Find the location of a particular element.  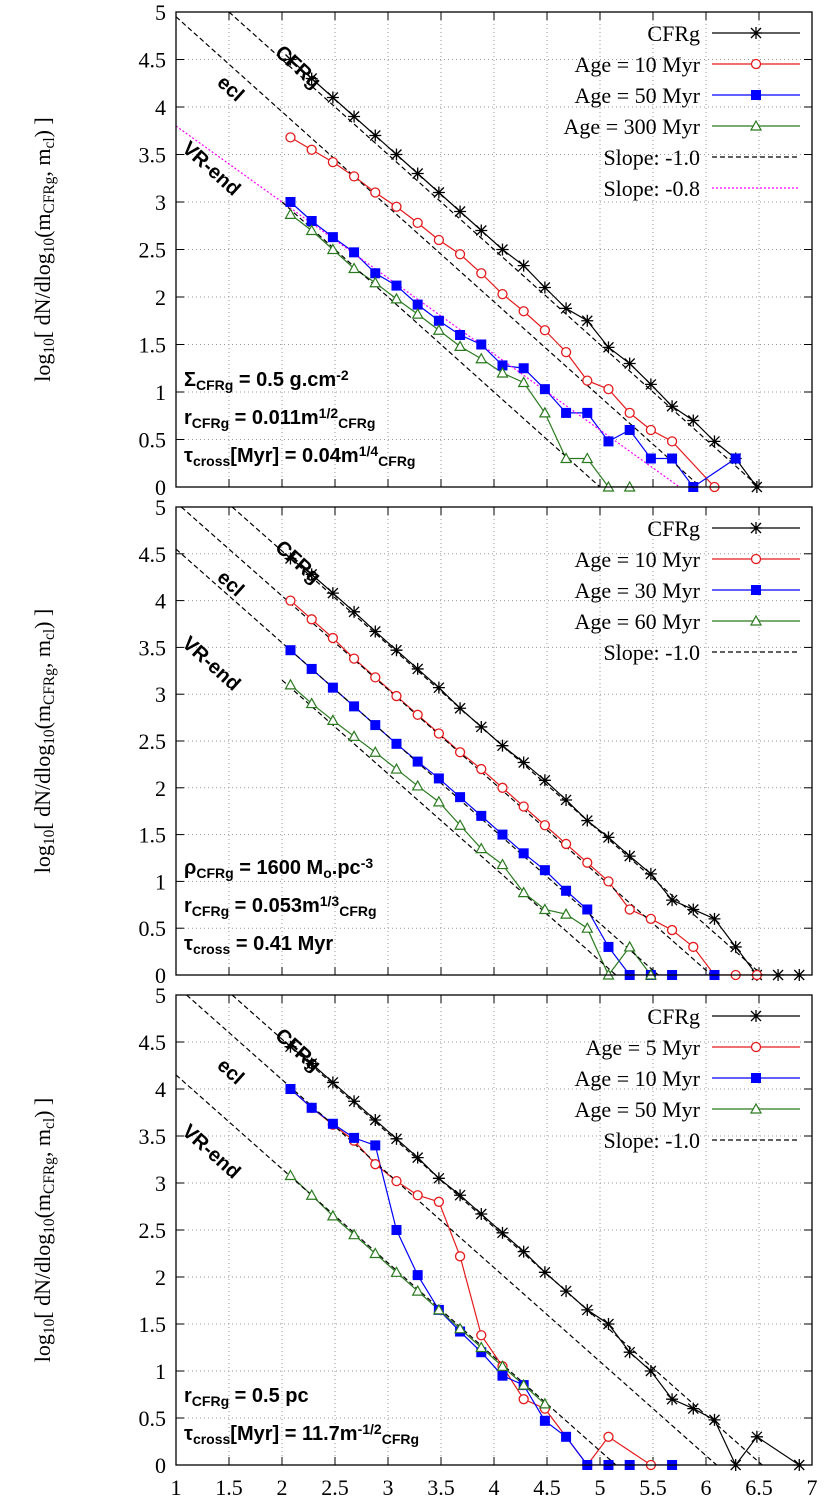

x-tick-label: 1.5 is located at coordinates (229, 1487).